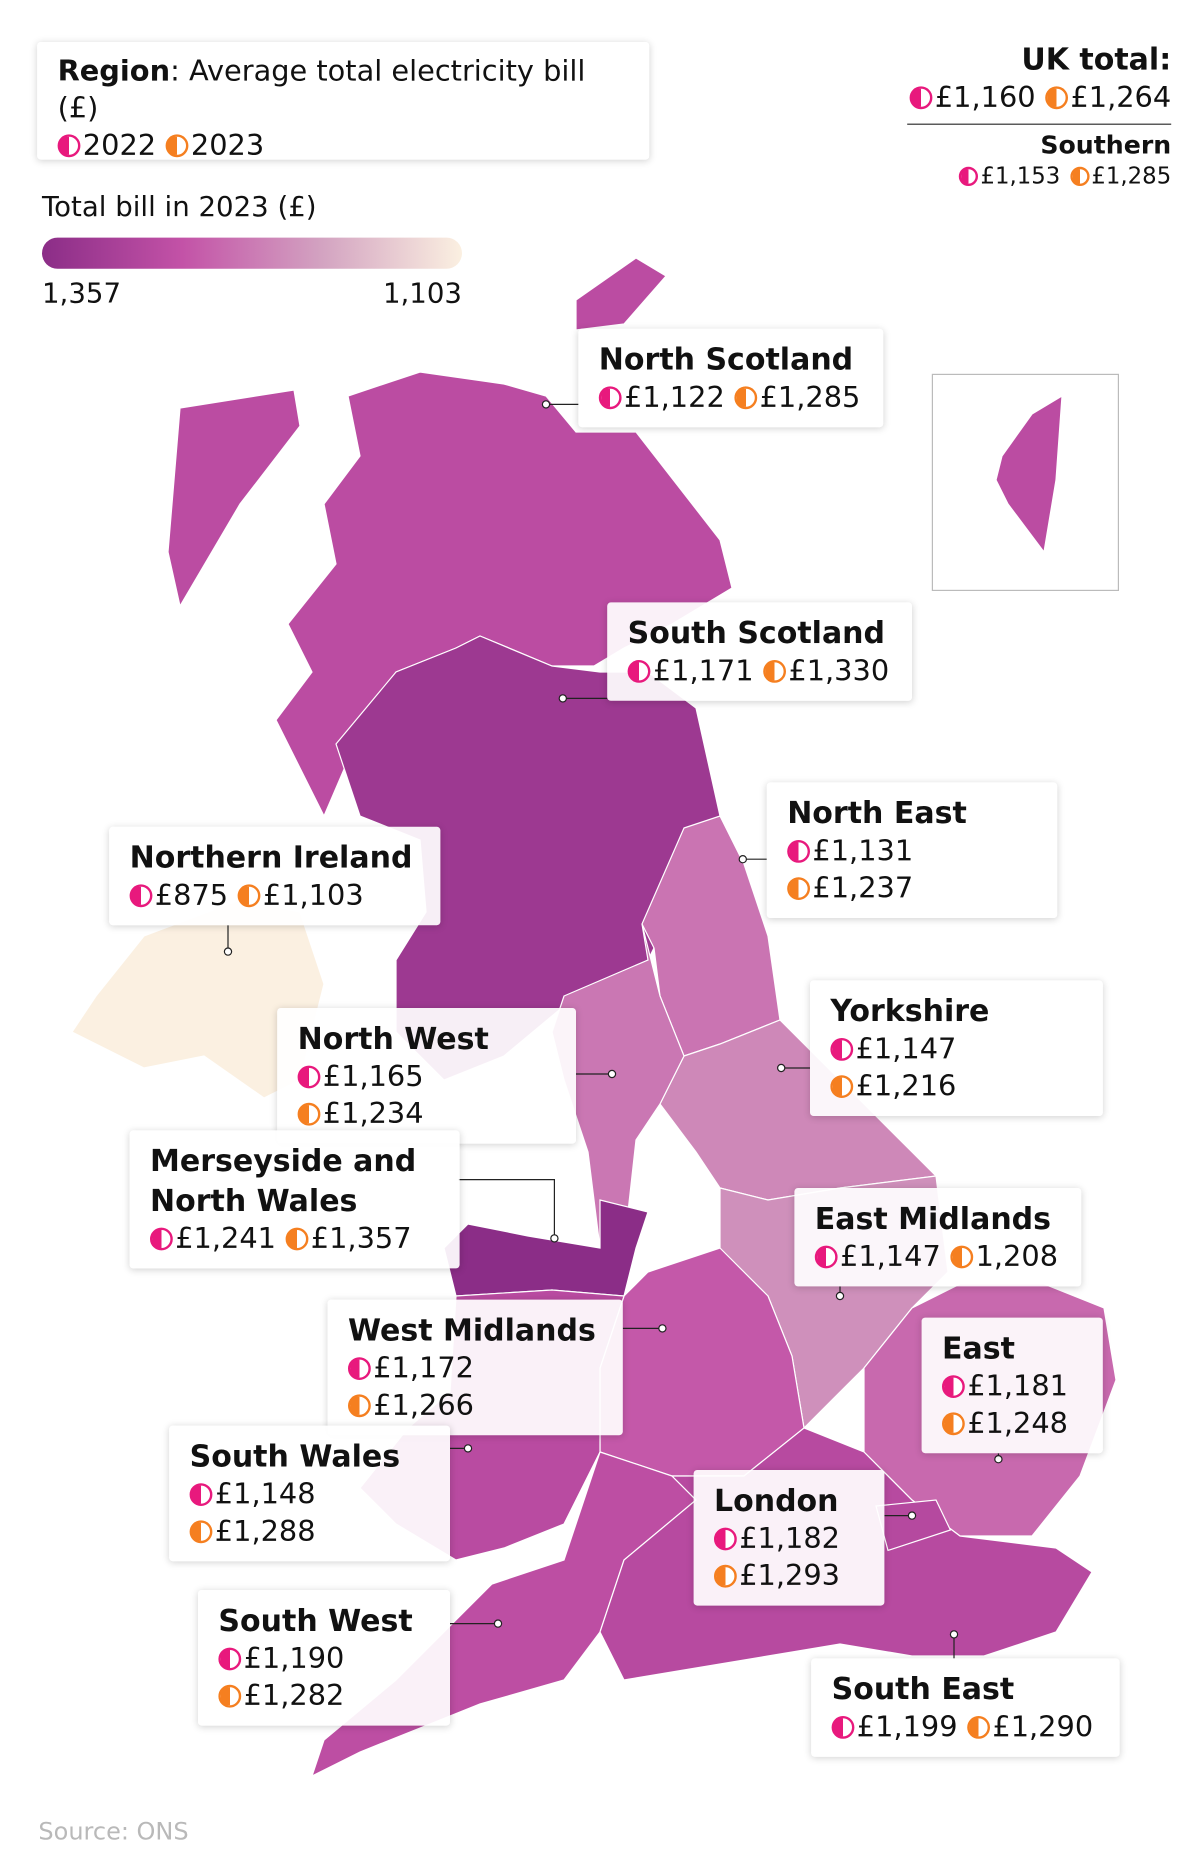 This screenshot has height=1867, width=1200. I want to click on bill-2023: £1,293, so click(777, 1576).